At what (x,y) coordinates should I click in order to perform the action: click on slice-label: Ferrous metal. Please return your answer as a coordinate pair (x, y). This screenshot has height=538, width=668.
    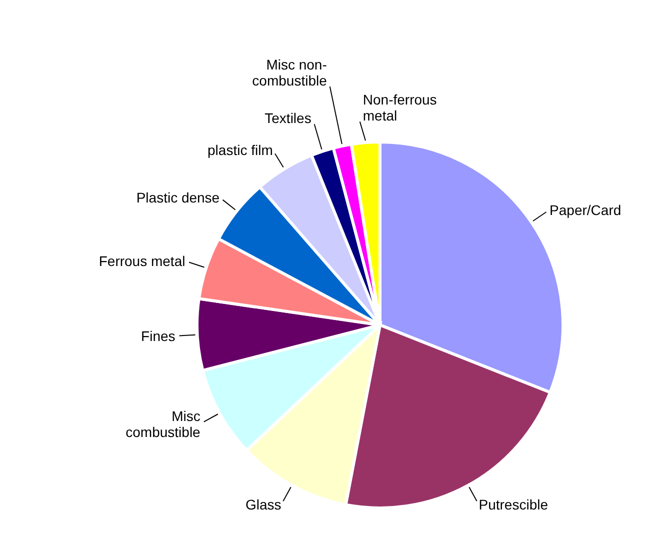
    Looking at the image, I should click on (142, 261).